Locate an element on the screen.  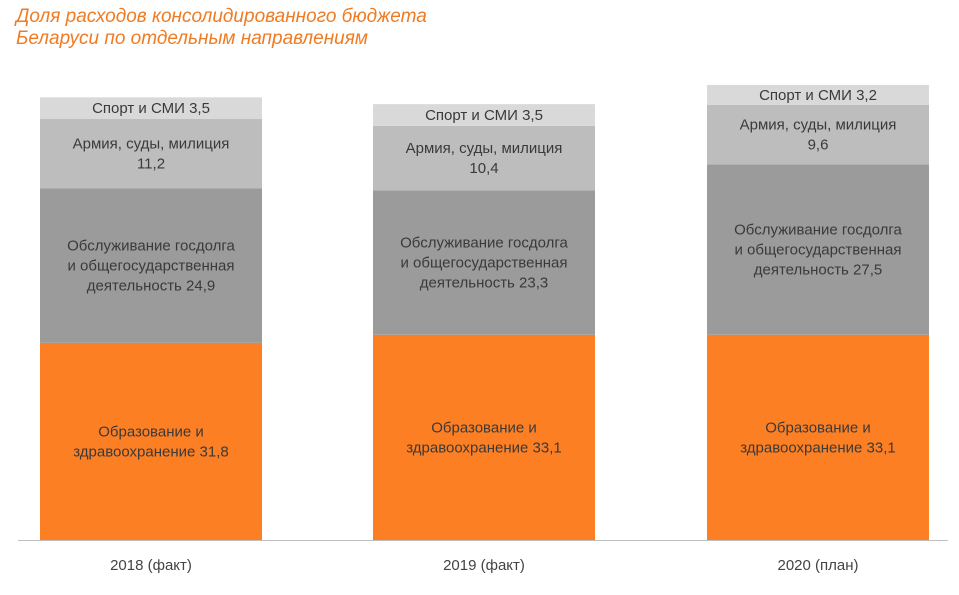
category-label-2: 2020 (план) is located at coordinates (817, 565).